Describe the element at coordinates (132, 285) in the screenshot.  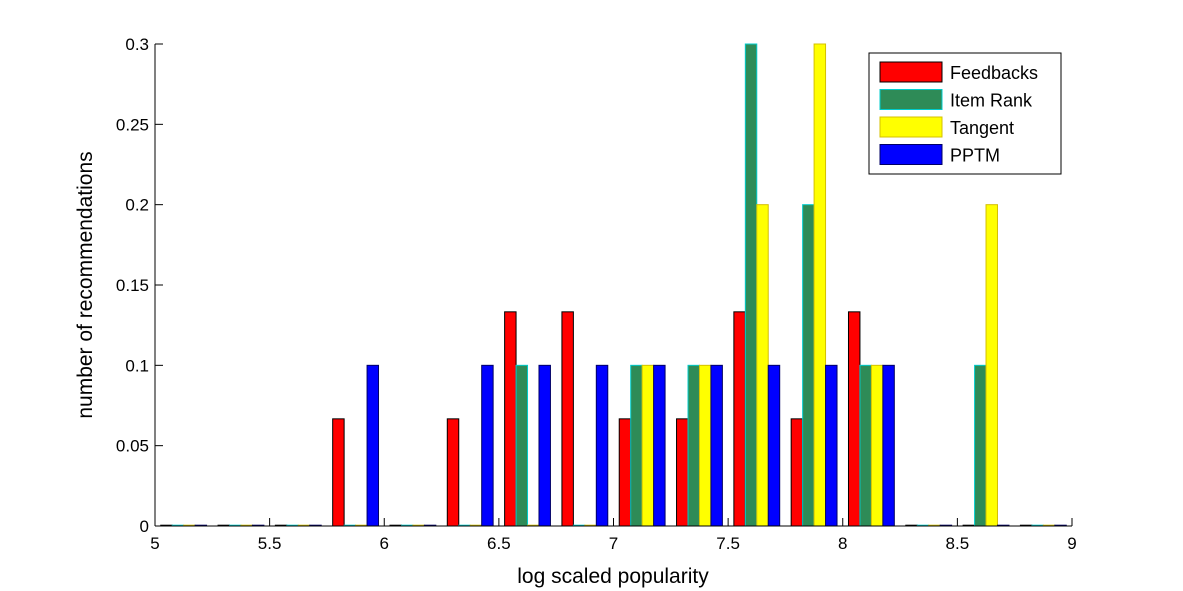
I see `y-tick-label: 0.15` at that location.